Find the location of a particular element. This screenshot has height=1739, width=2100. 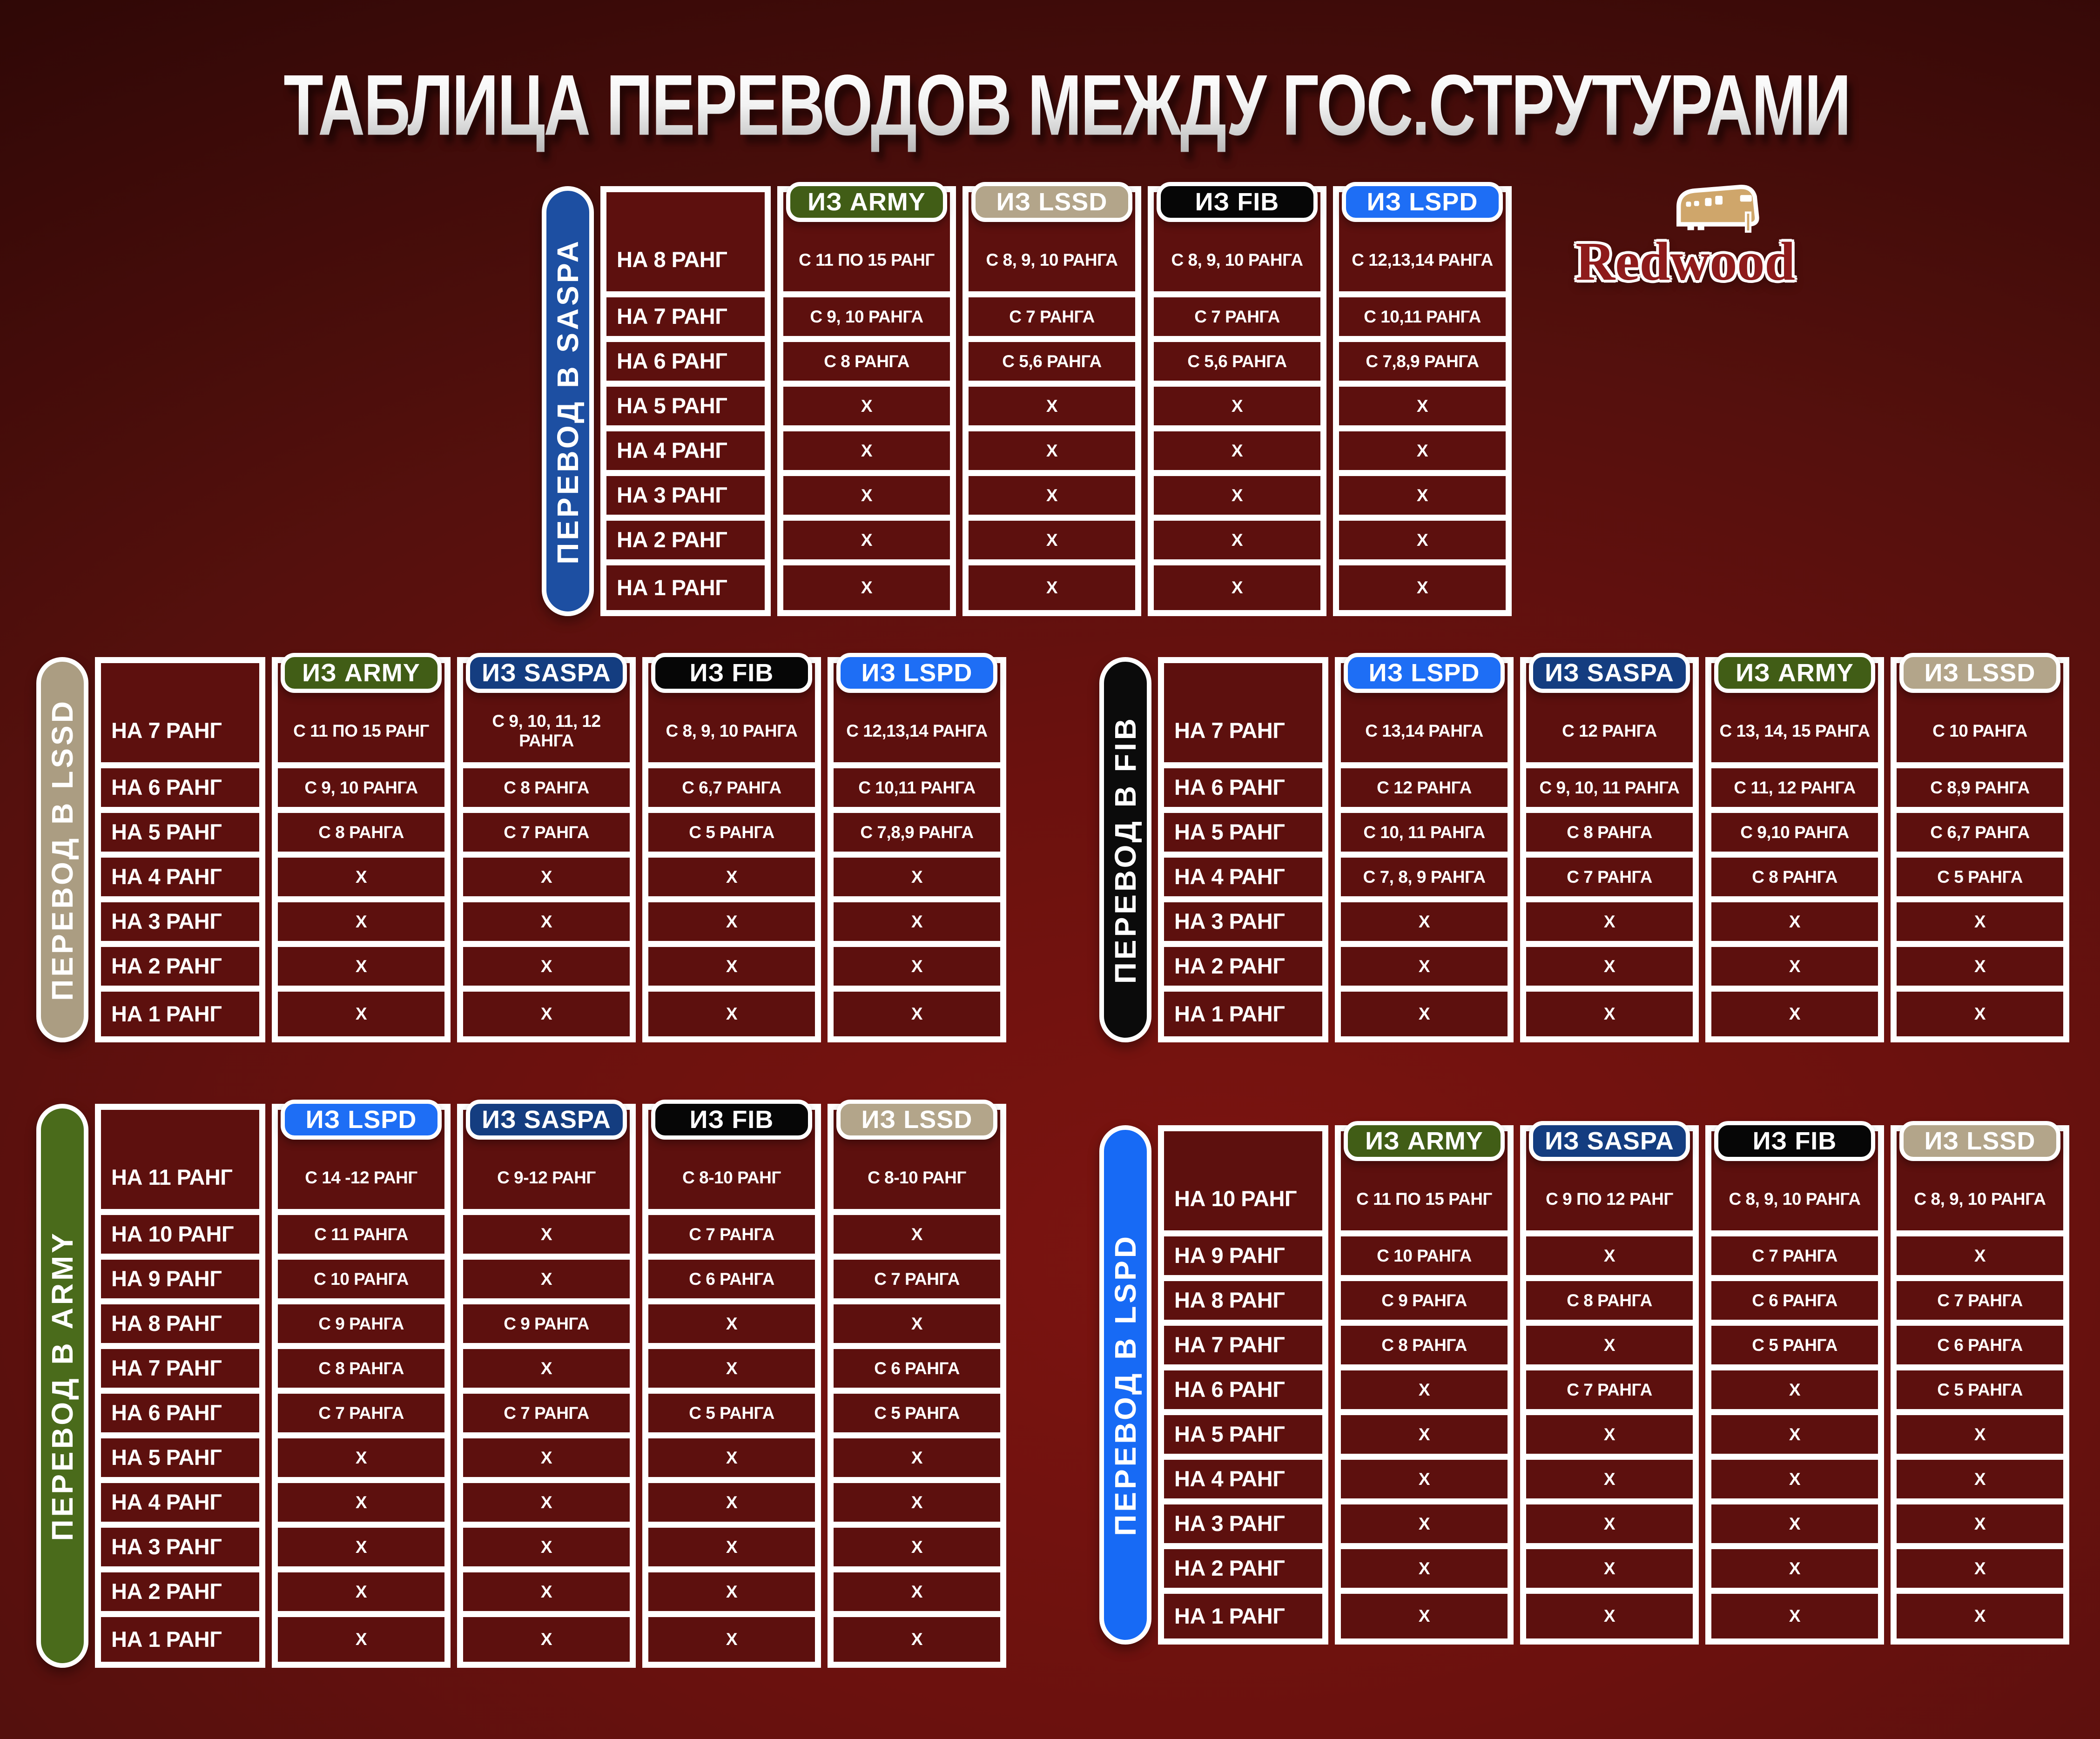

column-header-chip: ИЗ FIB is located at coordinates (731, 673).